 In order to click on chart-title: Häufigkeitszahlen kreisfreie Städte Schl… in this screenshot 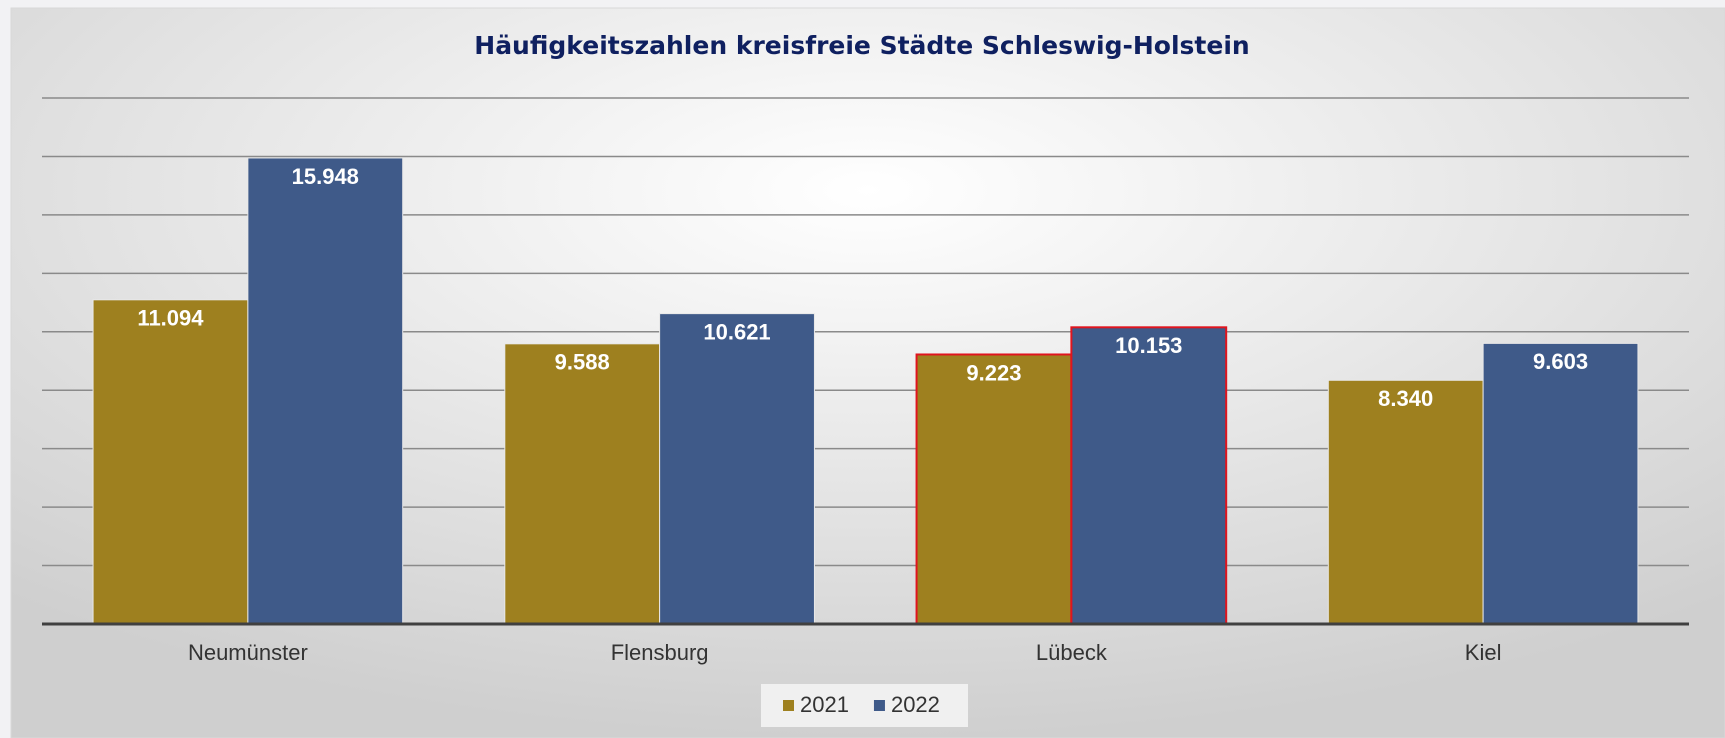, I will do `click(861, 45)`.